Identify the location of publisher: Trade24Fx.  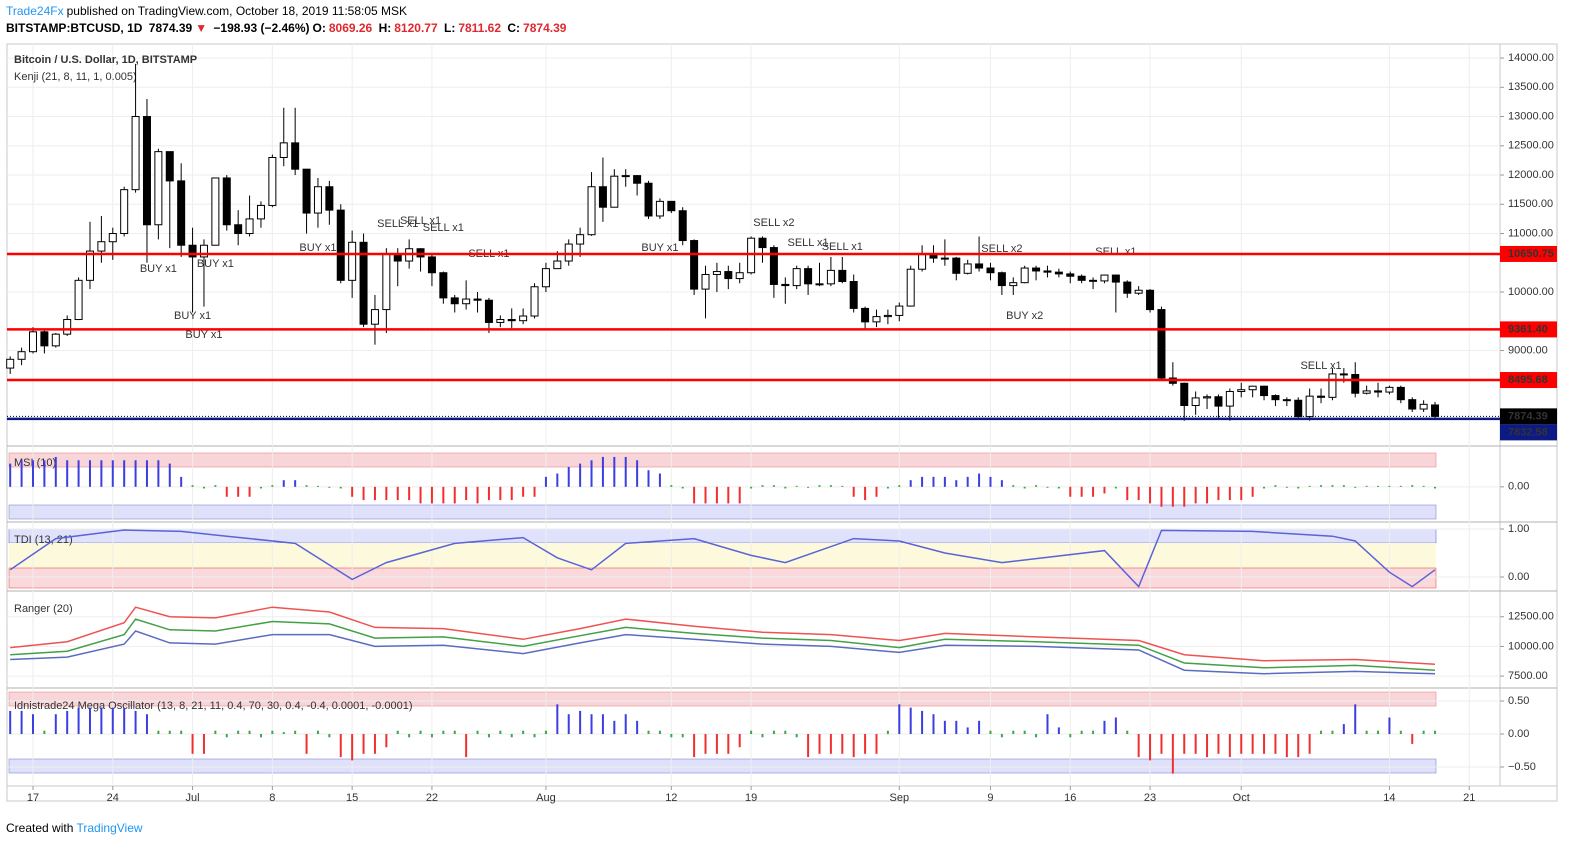
(35, 11).